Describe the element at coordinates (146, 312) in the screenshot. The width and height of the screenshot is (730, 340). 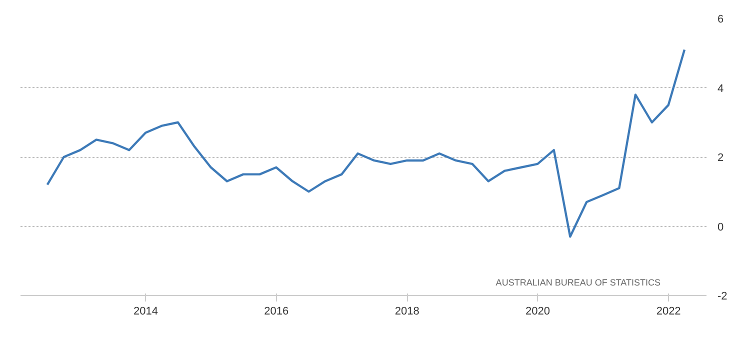
I see `x-tick-label: 2014` at that location.